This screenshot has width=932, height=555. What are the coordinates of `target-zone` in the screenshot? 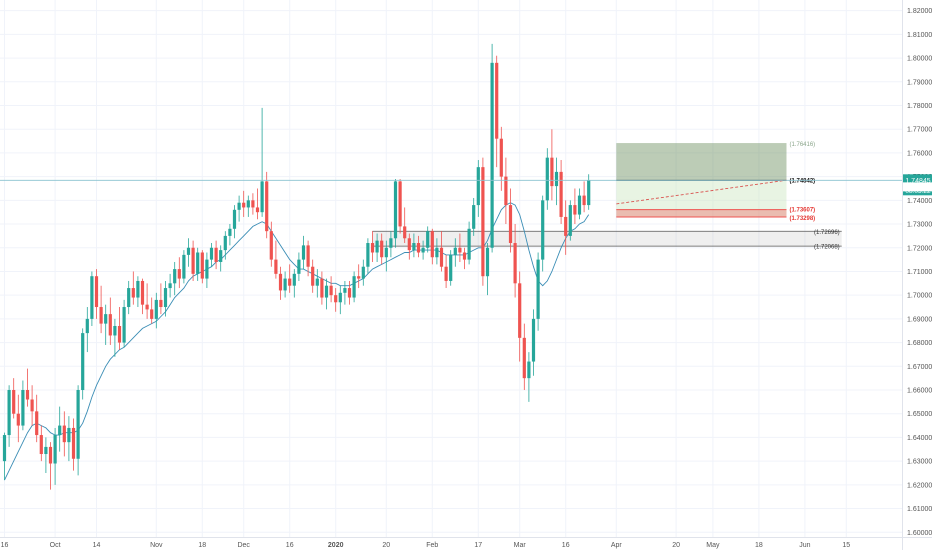 It's located at (701, 161).